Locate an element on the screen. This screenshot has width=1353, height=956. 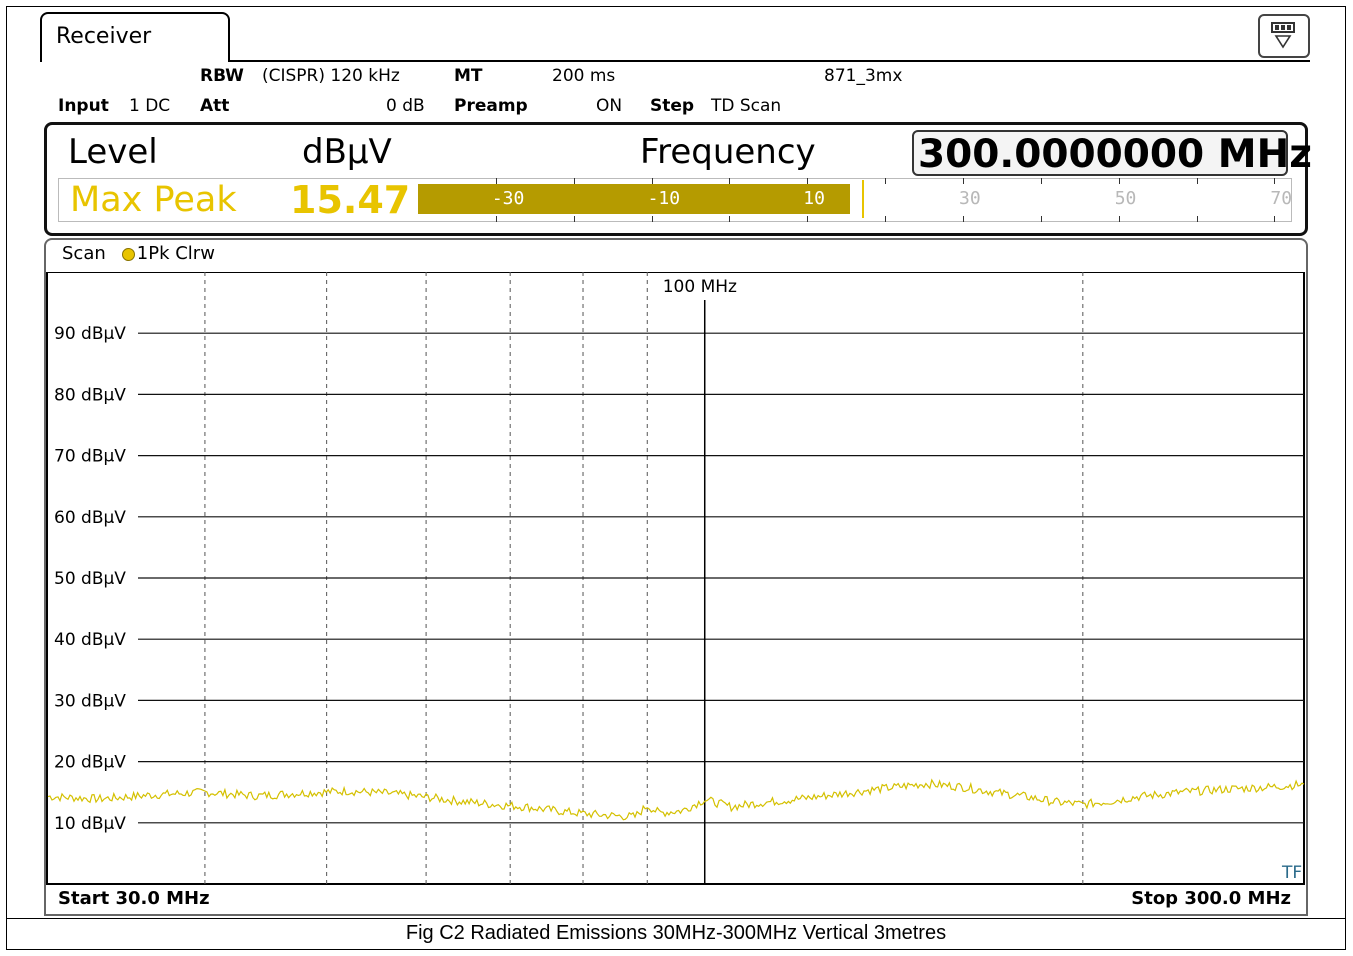
trace-label: 1Pk Clrw is located at coordinates (175, 253).